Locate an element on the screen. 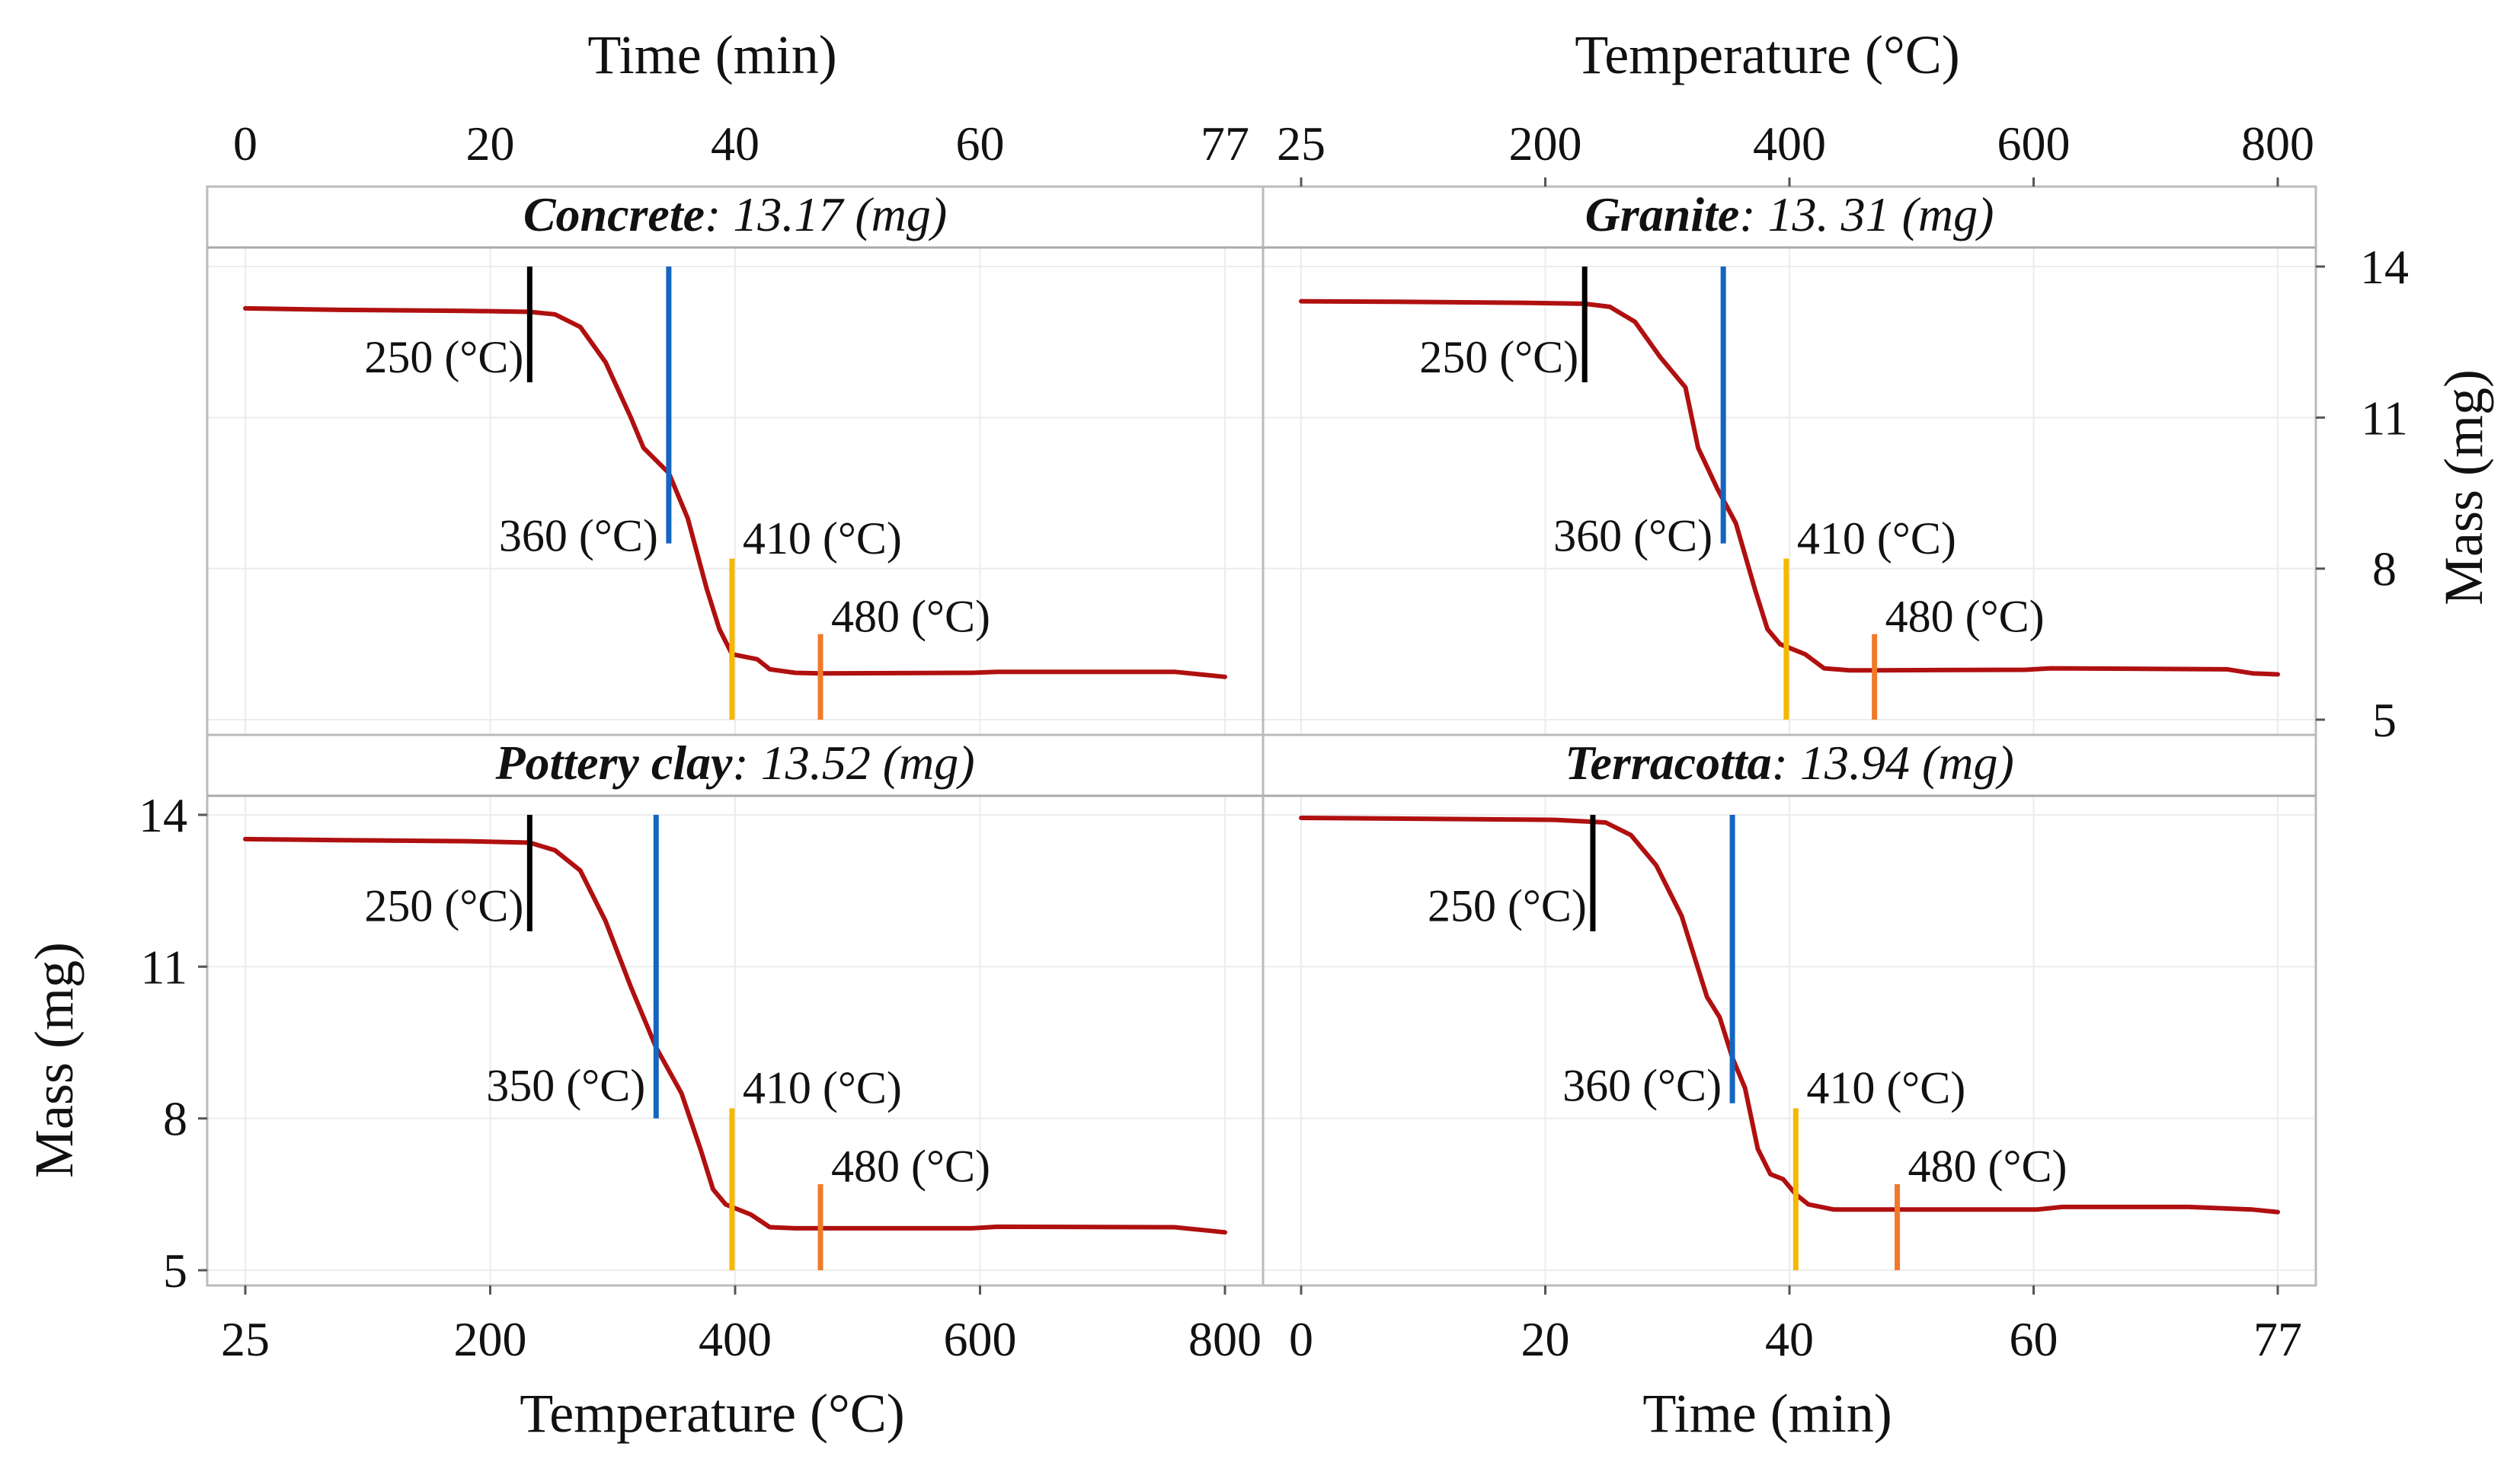 The width and height of the screenshot is (2520, 1469). x-tick-label: 20 is located at coordinates (1545, 1339).